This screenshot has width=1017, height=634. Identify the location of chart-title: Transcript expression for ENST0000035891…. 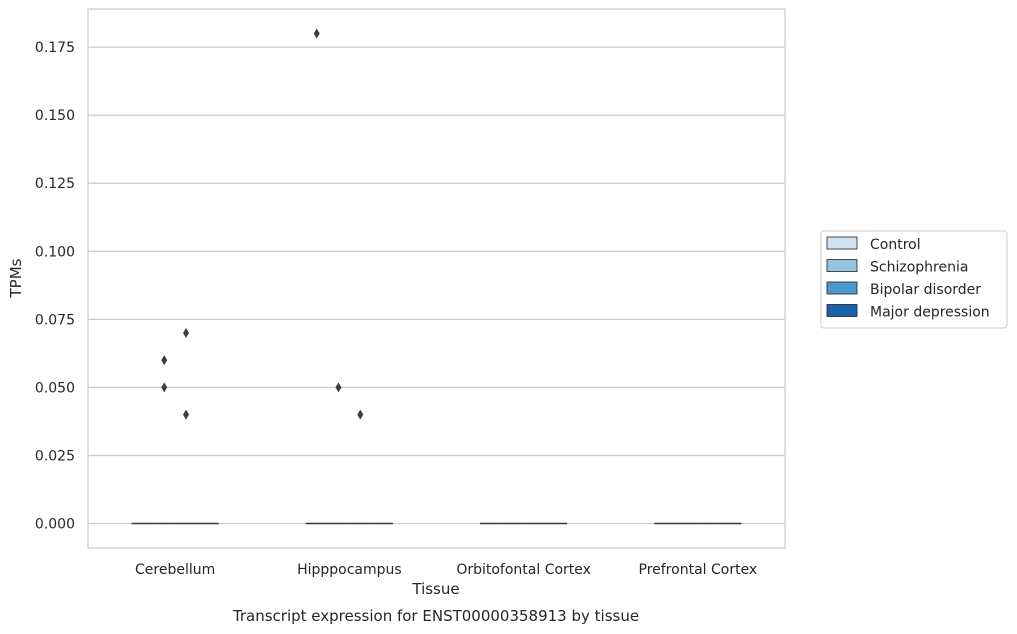
(435, 616).